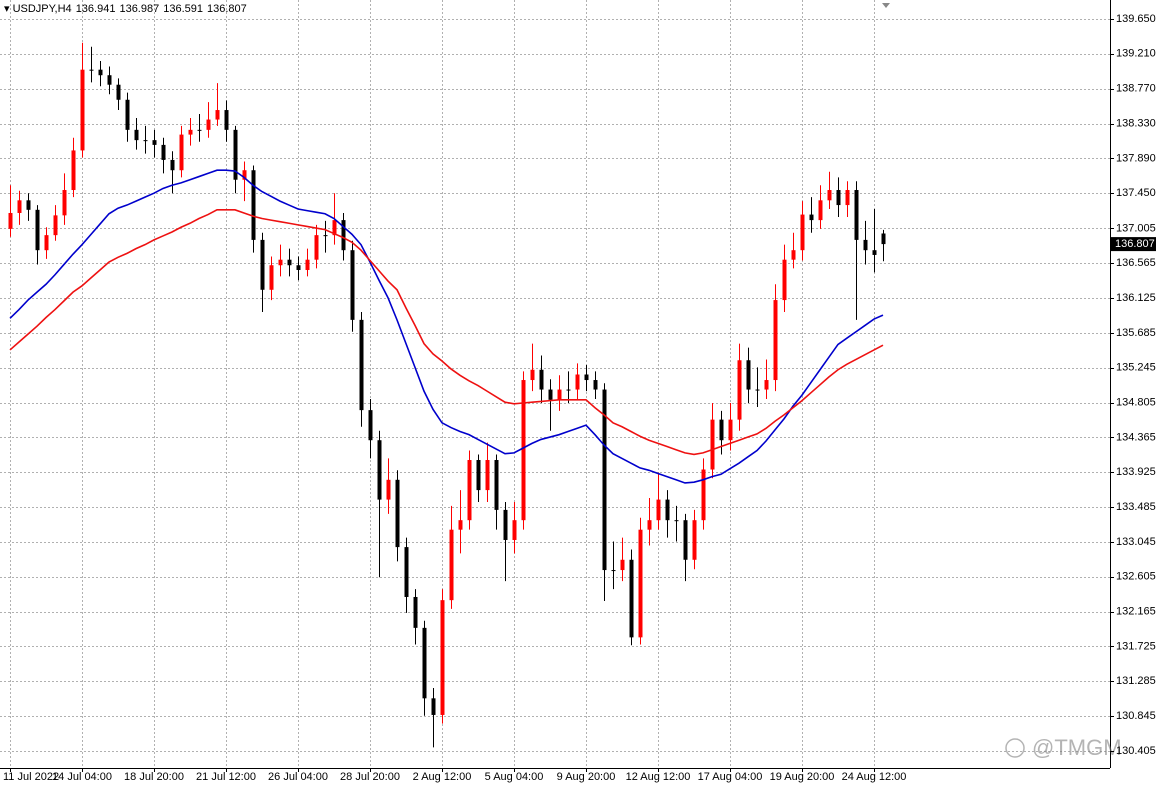 The height and width of the screenshot is (792, 1157). What do you see at coordinates (139, 9) in the screenshot?
I see `last-high: 136.987` at bounding box center [139, 9].